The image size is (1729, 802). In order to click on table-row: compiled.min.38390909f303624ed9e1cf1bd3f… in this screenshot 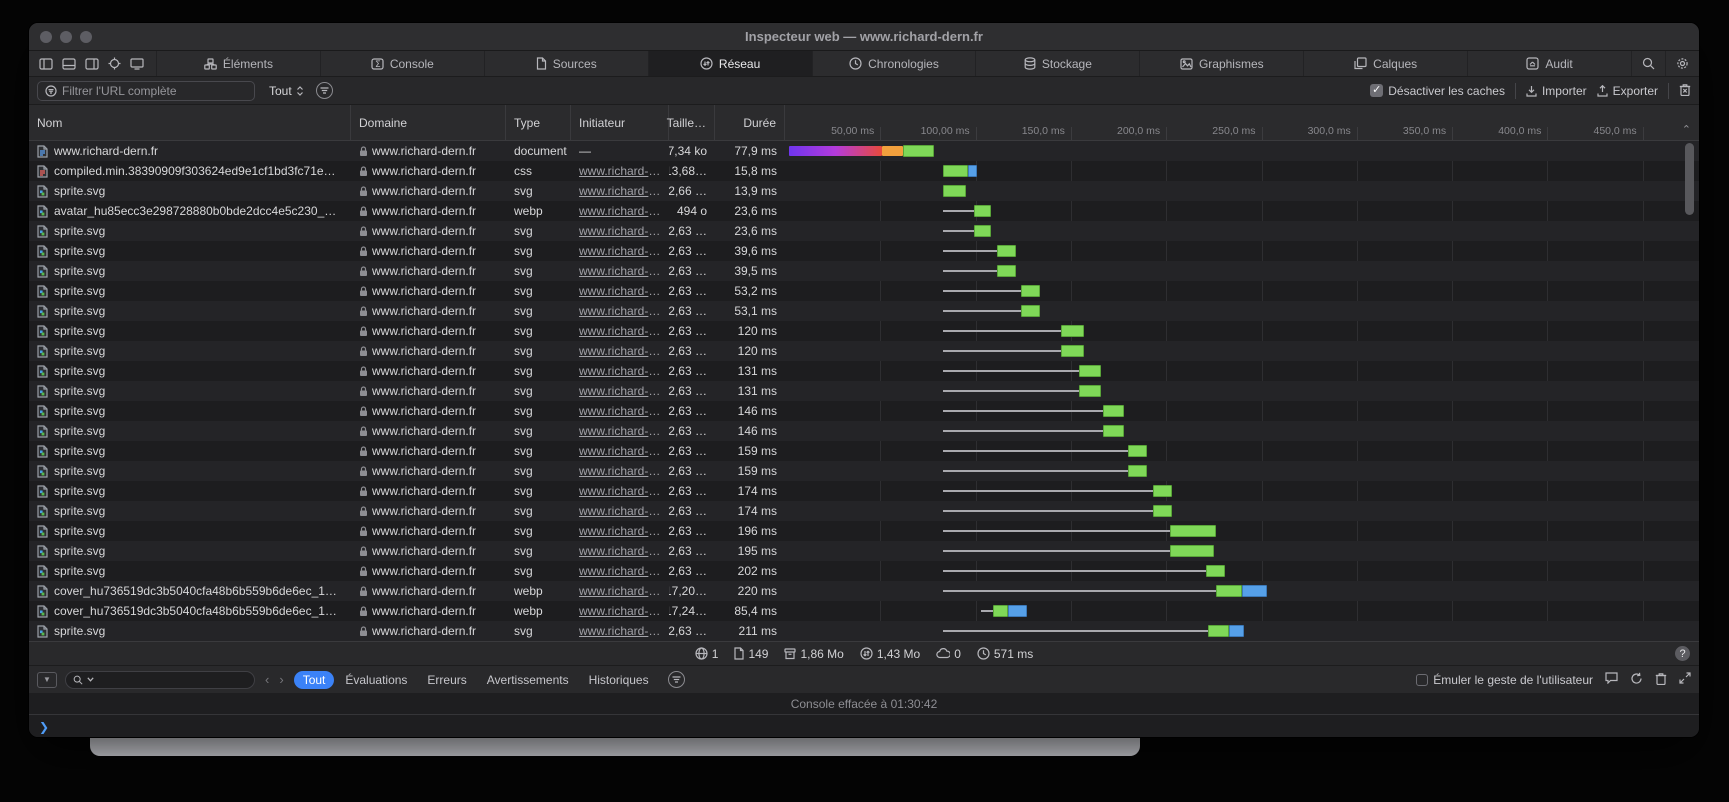, I will do `click(864, 171)`.